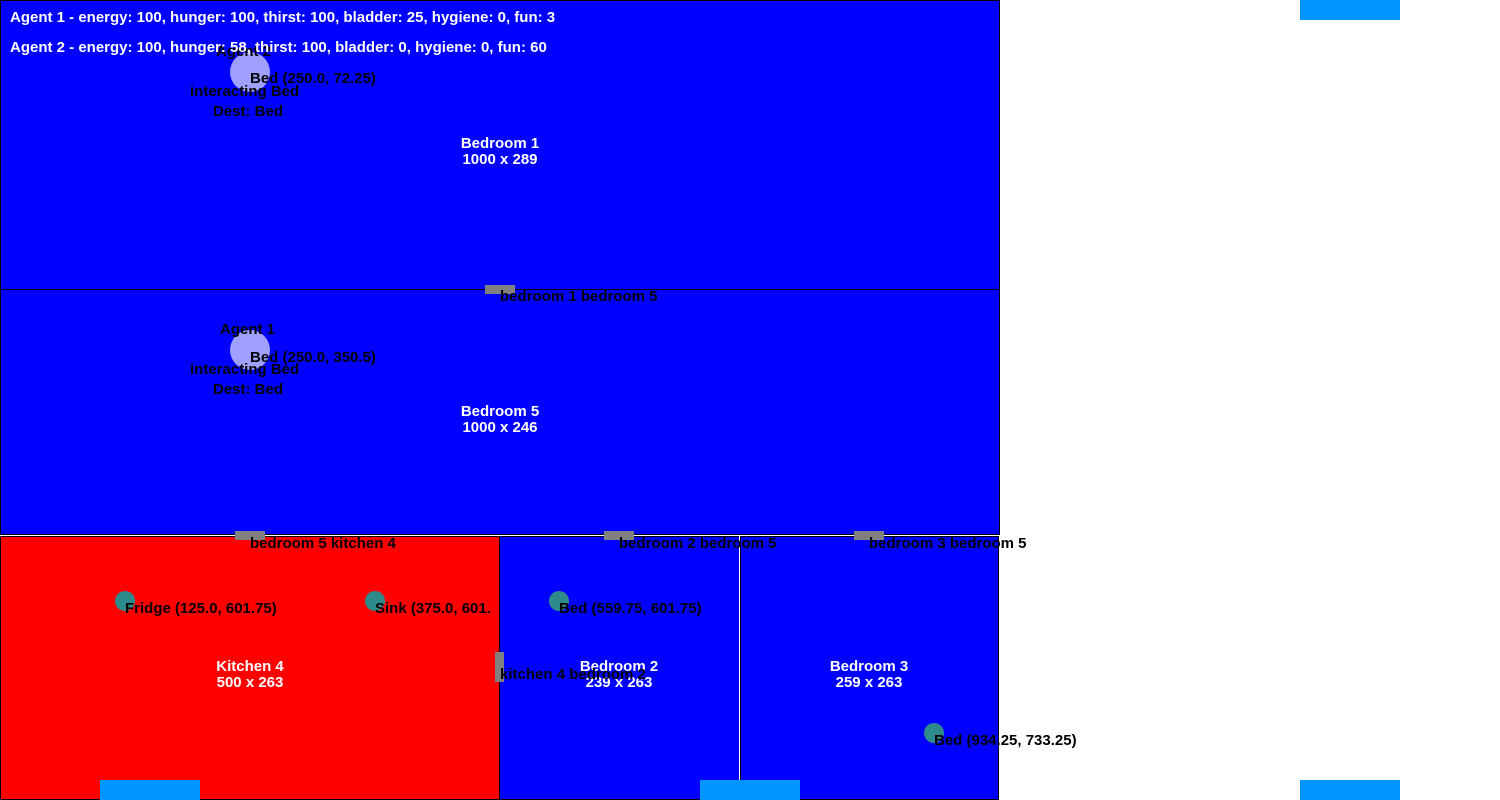 Image resolution: width=1500 pixels, height=800 pixels. I want to click on door-label: bedroom 5 kitchen 4, so click(323, 543).